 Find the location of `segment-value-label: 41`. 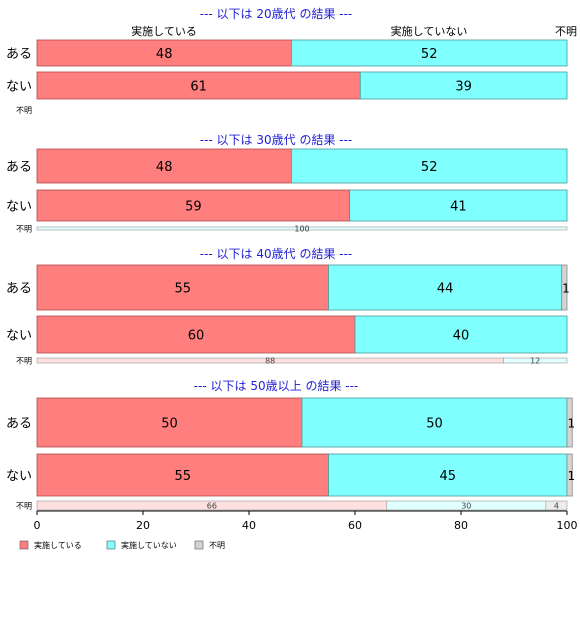

segment-value-label: 41 is located at coordinates (458, 207).